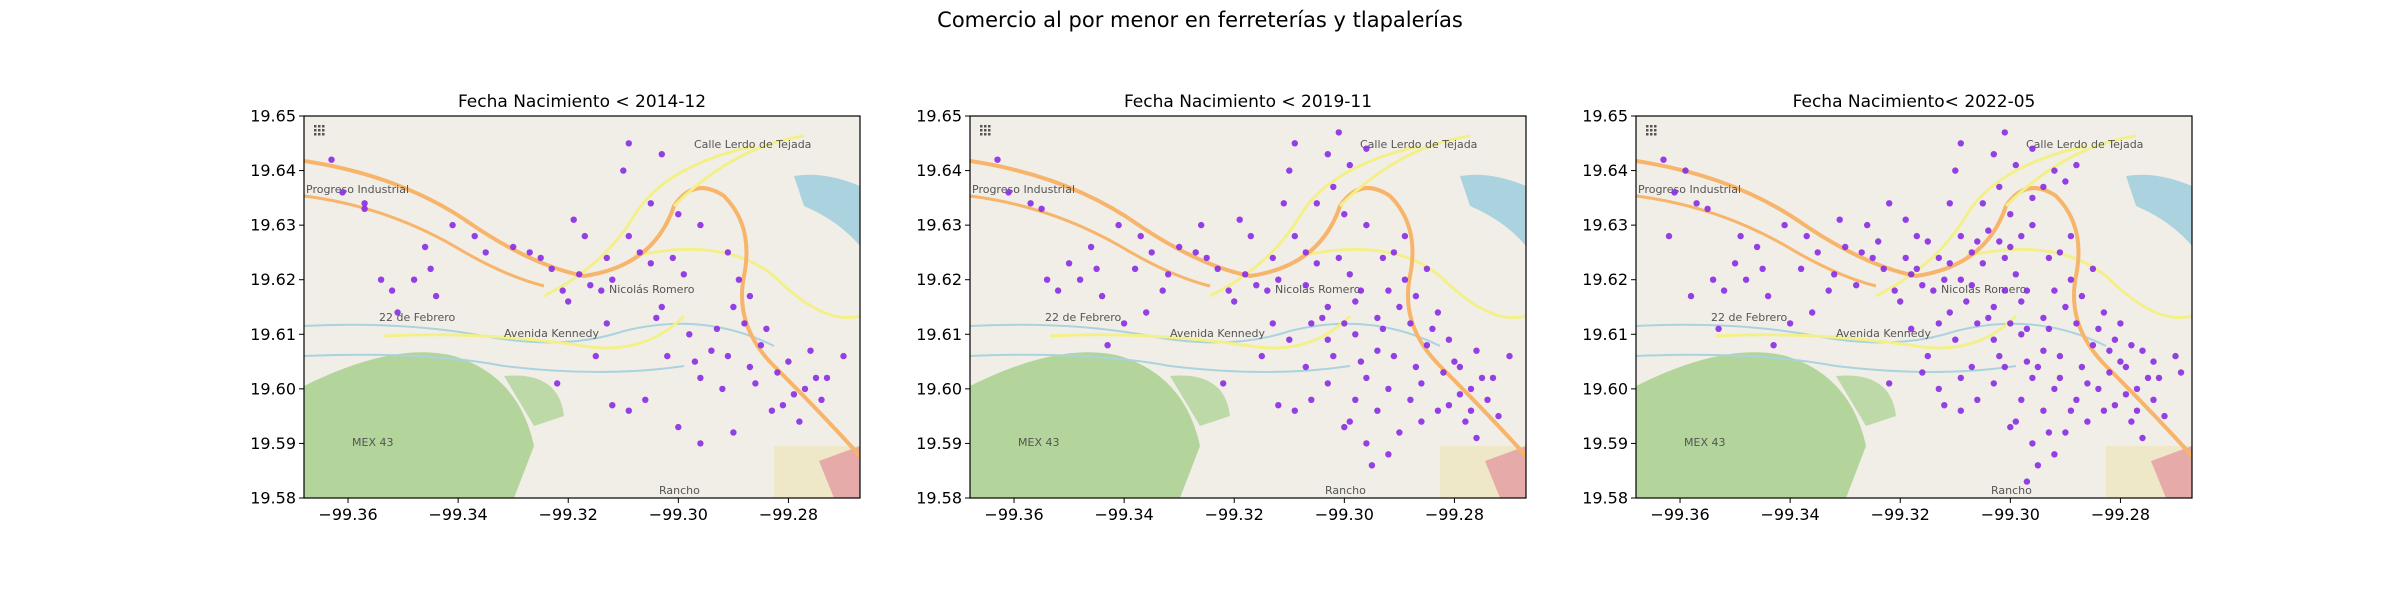  What do you see at coordinates (1248, 307) in the screenshot?
I see `plot-frame` at bounding box center [1248, 307].